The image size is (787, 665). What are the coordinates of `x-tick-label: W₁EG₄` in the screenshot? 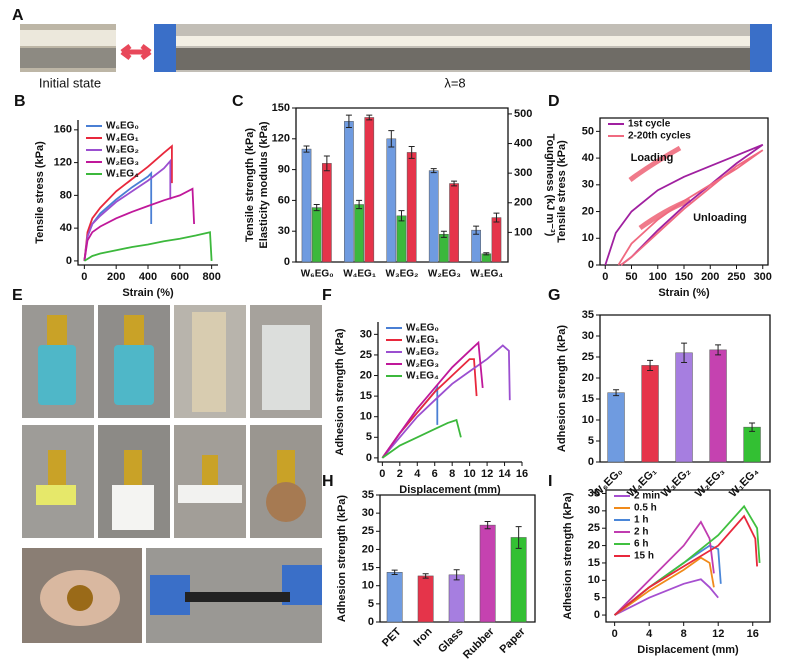 It's located at (486, 274).